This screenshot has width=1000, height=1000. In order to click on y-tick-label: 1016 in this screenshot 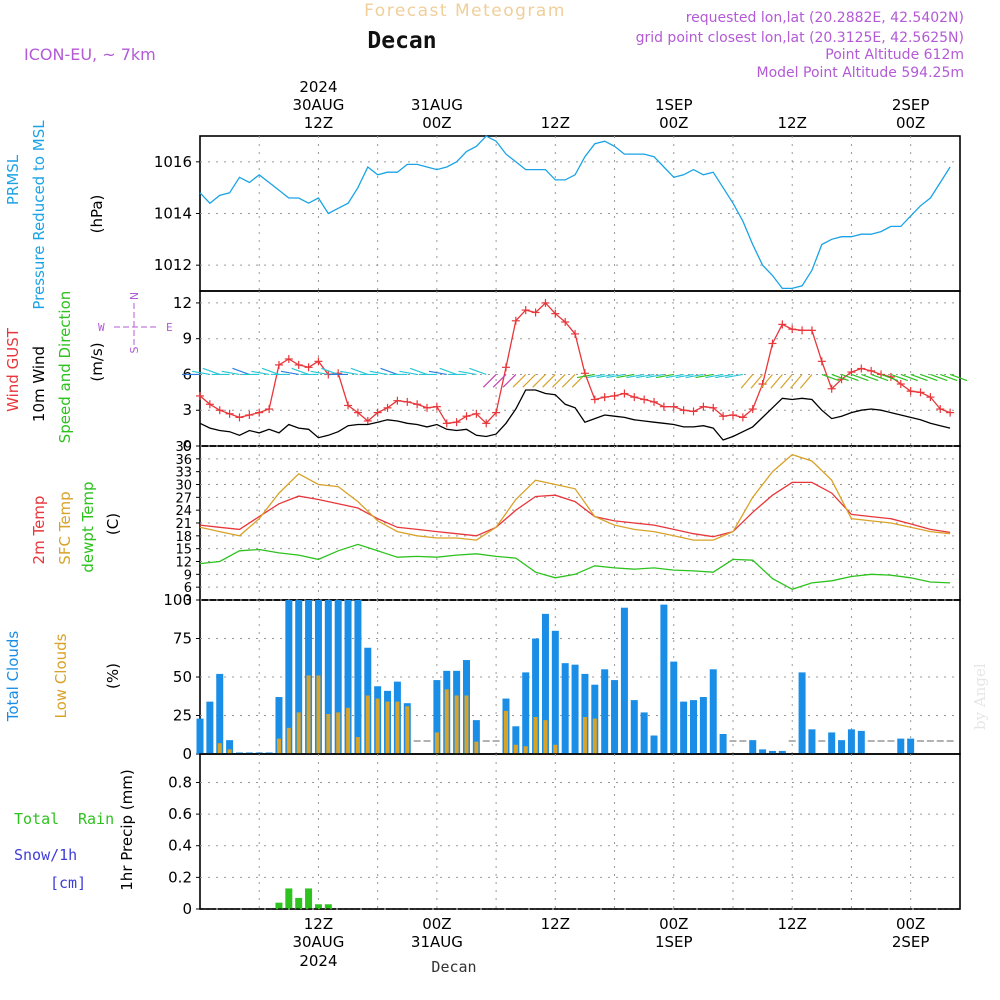, I will do `click(173, 162)`.